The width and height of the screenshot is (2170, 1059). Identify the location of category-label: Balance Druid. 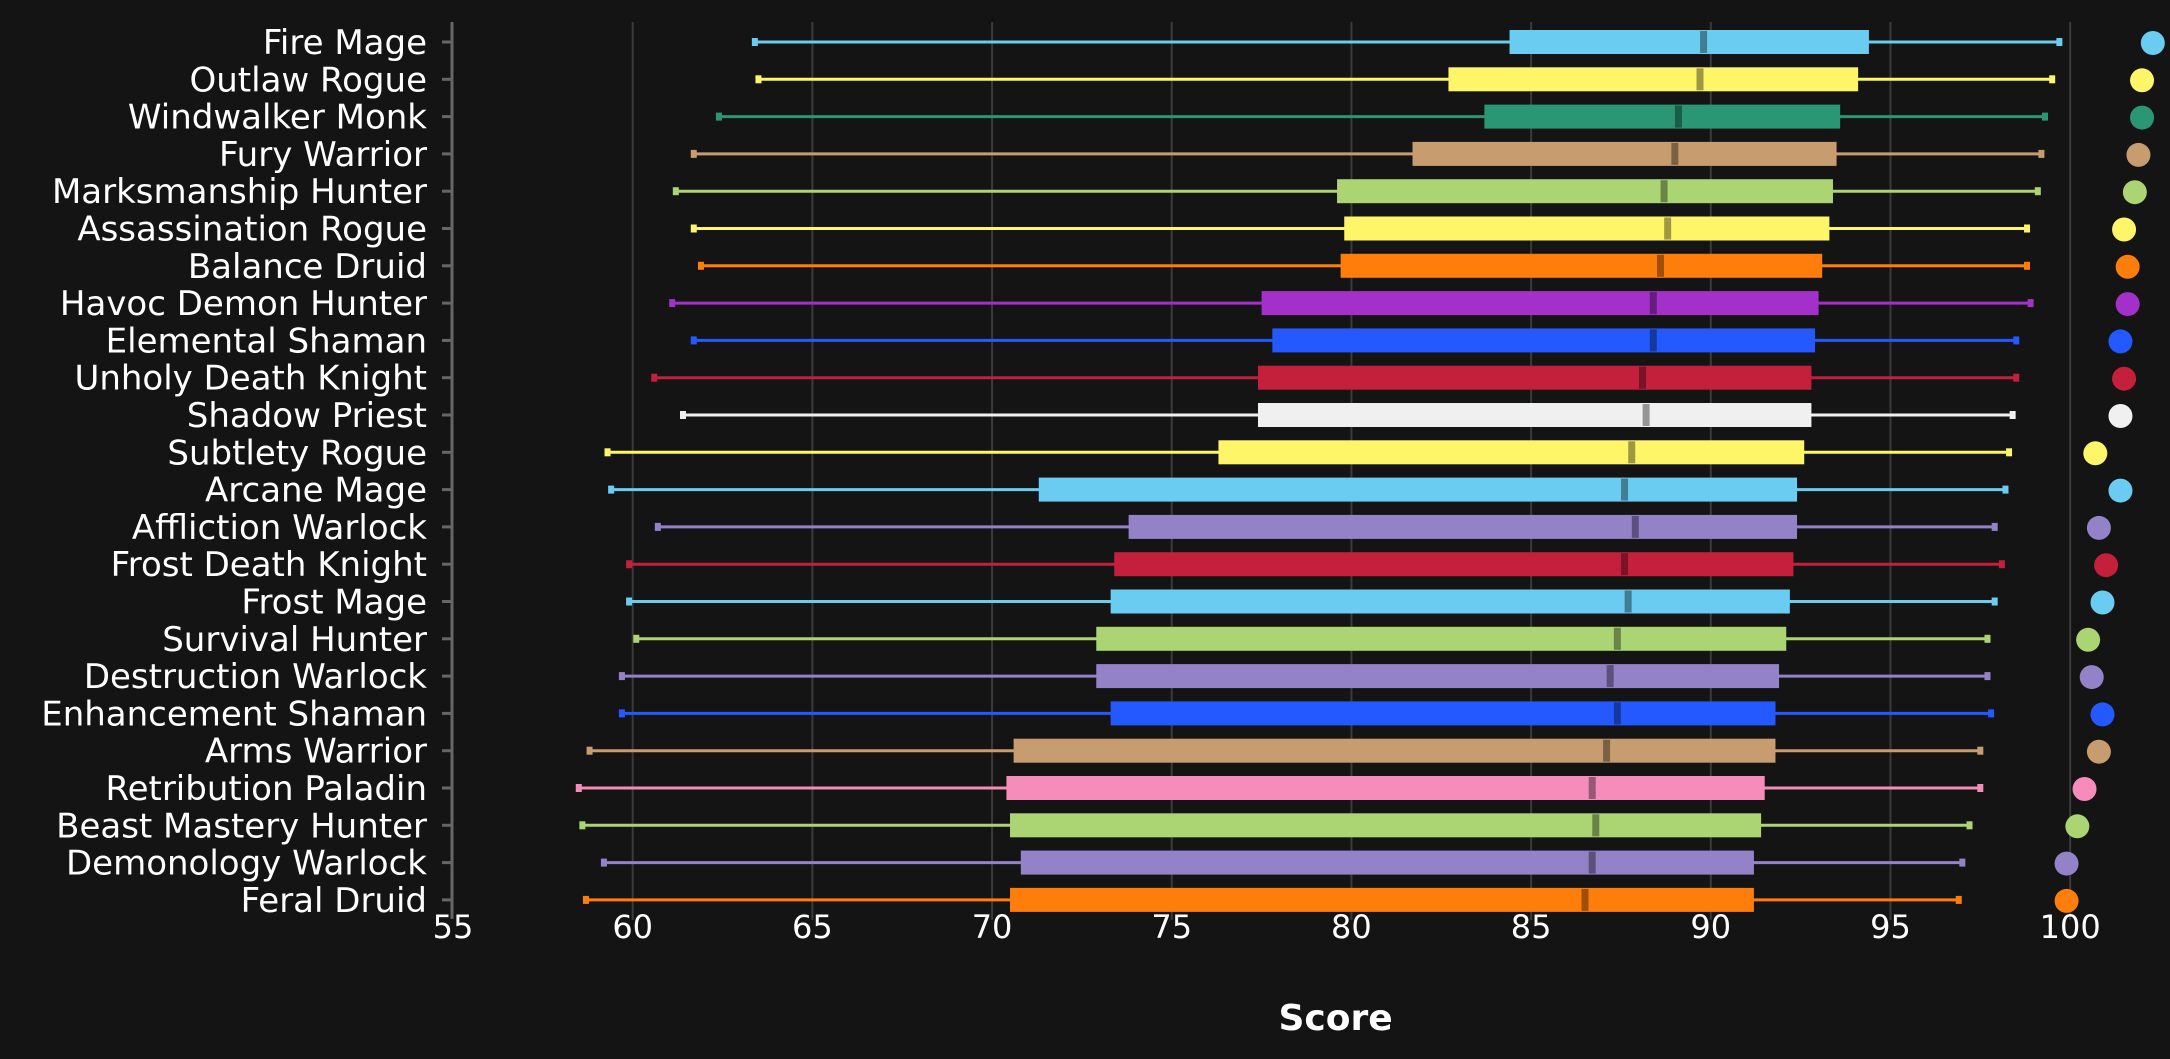
(307, 267).